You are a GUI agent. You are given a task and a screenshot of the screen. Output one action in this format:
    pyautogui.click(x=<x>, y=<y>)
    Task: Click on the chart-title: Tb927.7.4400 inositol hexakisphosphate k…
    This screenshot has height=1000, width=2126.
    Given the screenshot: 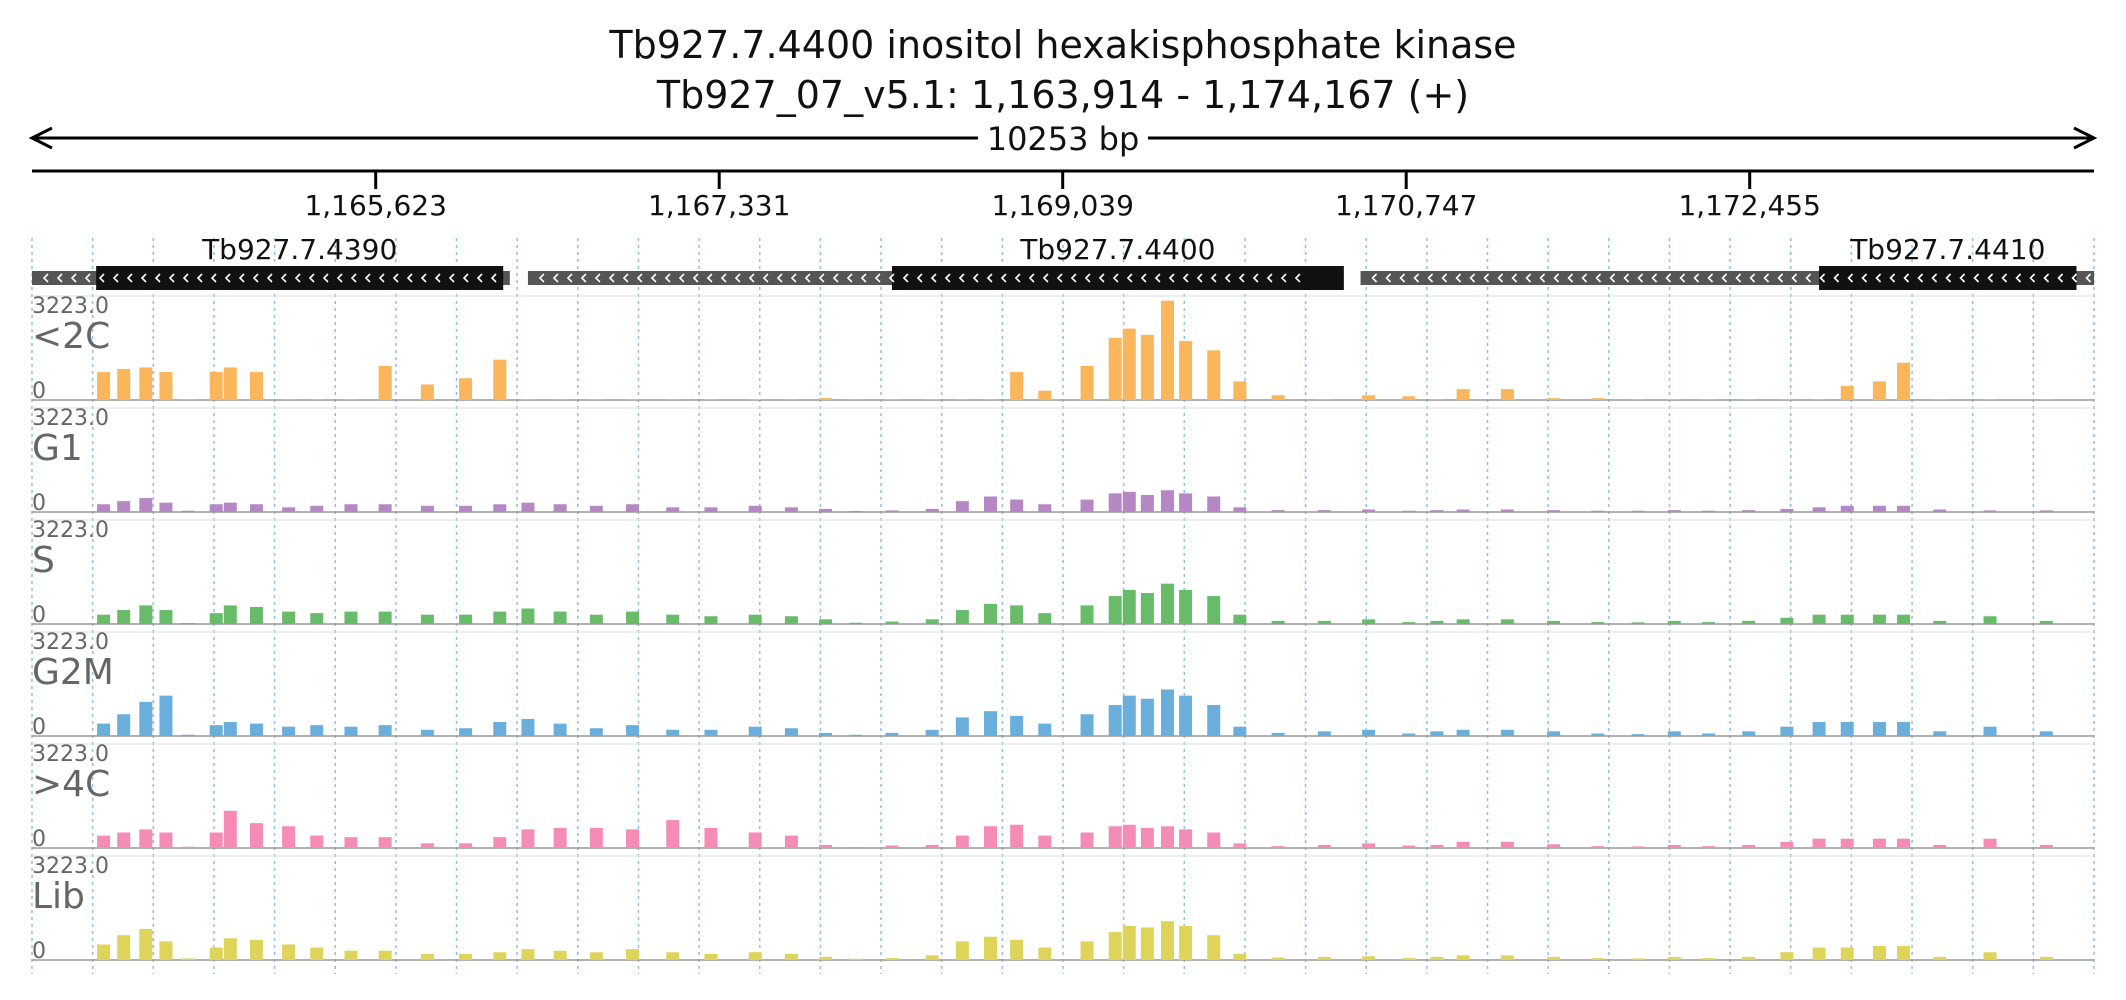 What is the action you would take?
    pyautogui.click(x=1062, y=45)
    